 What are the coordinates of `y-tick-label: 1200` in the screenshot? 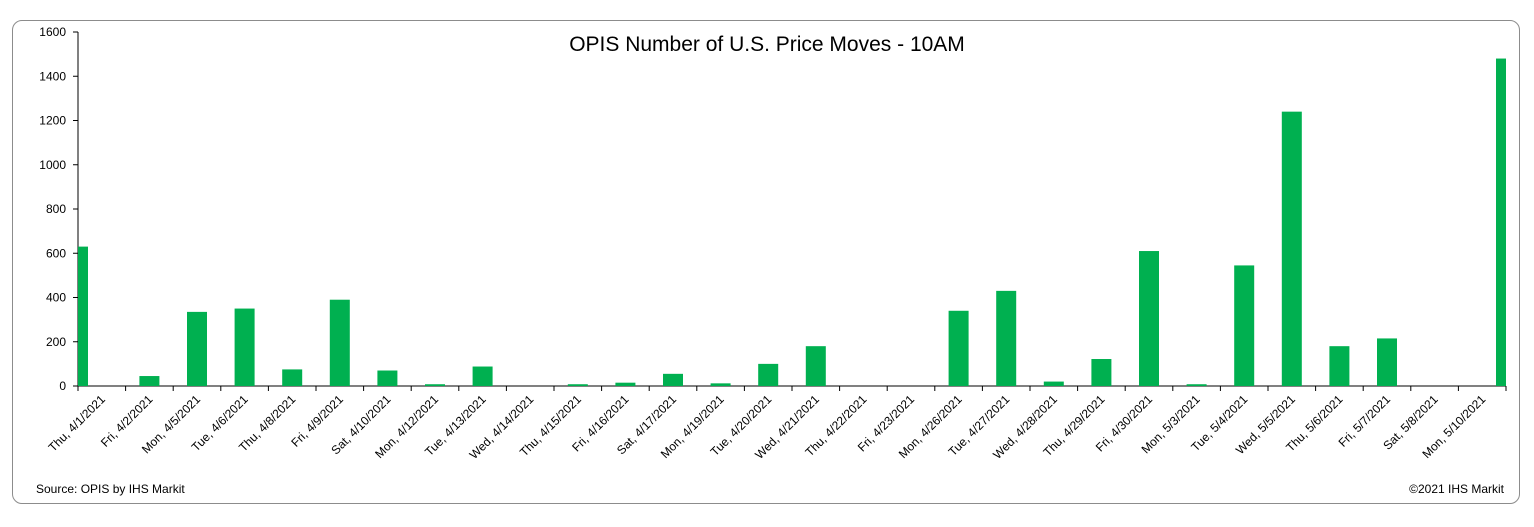 It's located at (52, 121).